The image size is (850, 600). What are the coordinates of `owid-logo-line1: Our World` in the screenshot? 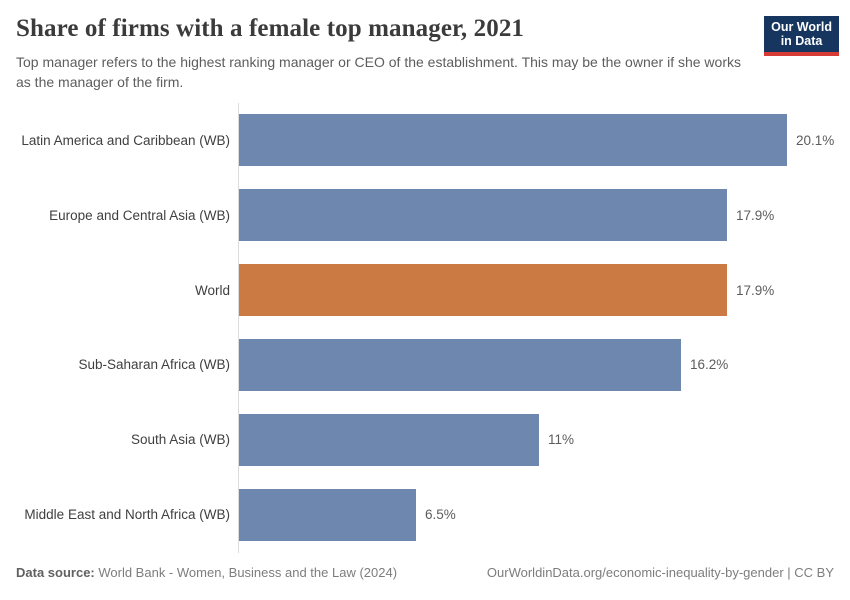 It's located at (801, 27).